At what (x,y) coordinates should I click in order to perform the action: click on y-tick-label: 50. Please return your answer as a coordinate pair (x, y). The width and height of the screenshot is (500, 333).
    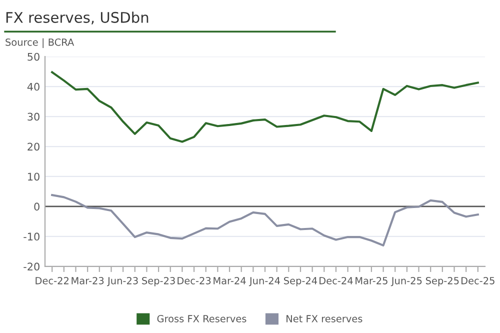
    Looking at the image, I should click on (34, 56).